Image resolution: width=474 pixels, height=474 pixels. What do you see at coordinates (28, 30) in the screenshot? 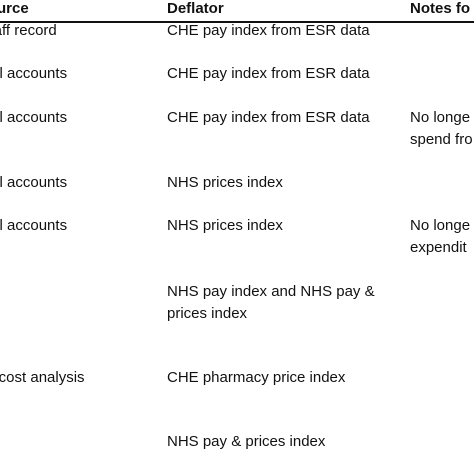
I see `row-1-source: ic staff record` at bounding box center [28, 30].